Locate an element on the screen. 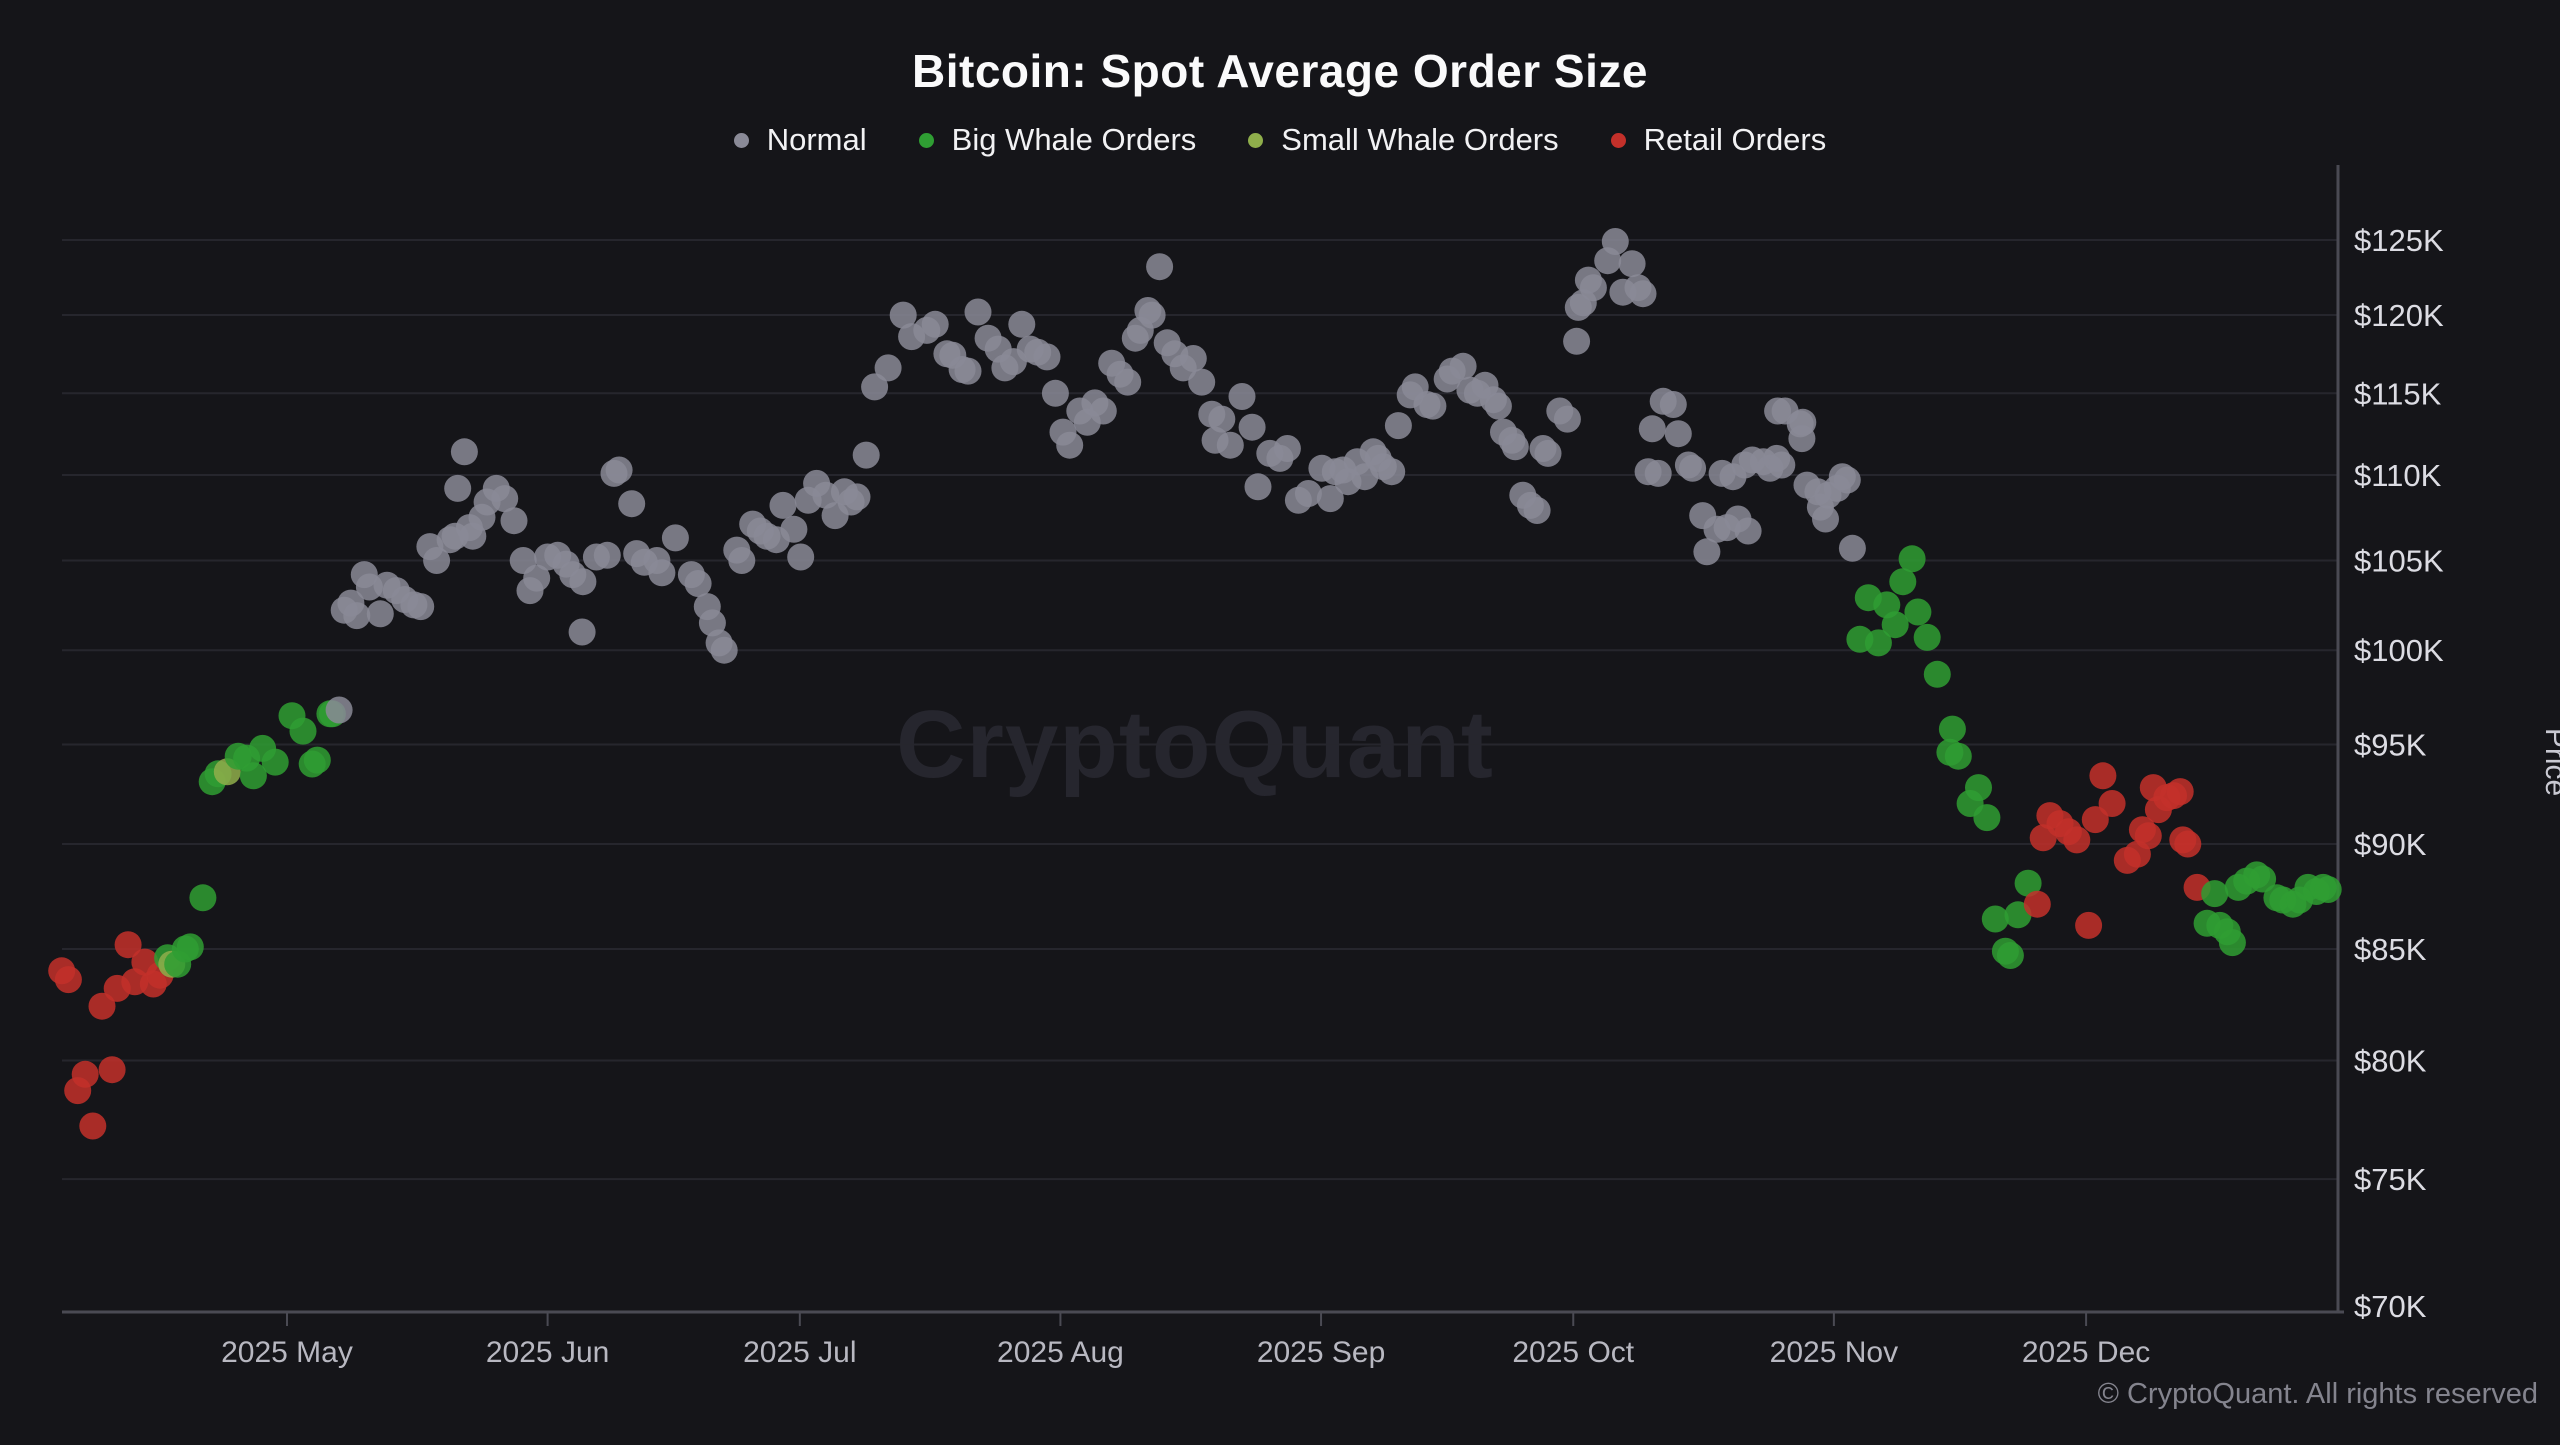 This screenshot has width=2560, height=1445. legend-item-big-whale: Big Whale Orders is located at coordinates (1057, 140).